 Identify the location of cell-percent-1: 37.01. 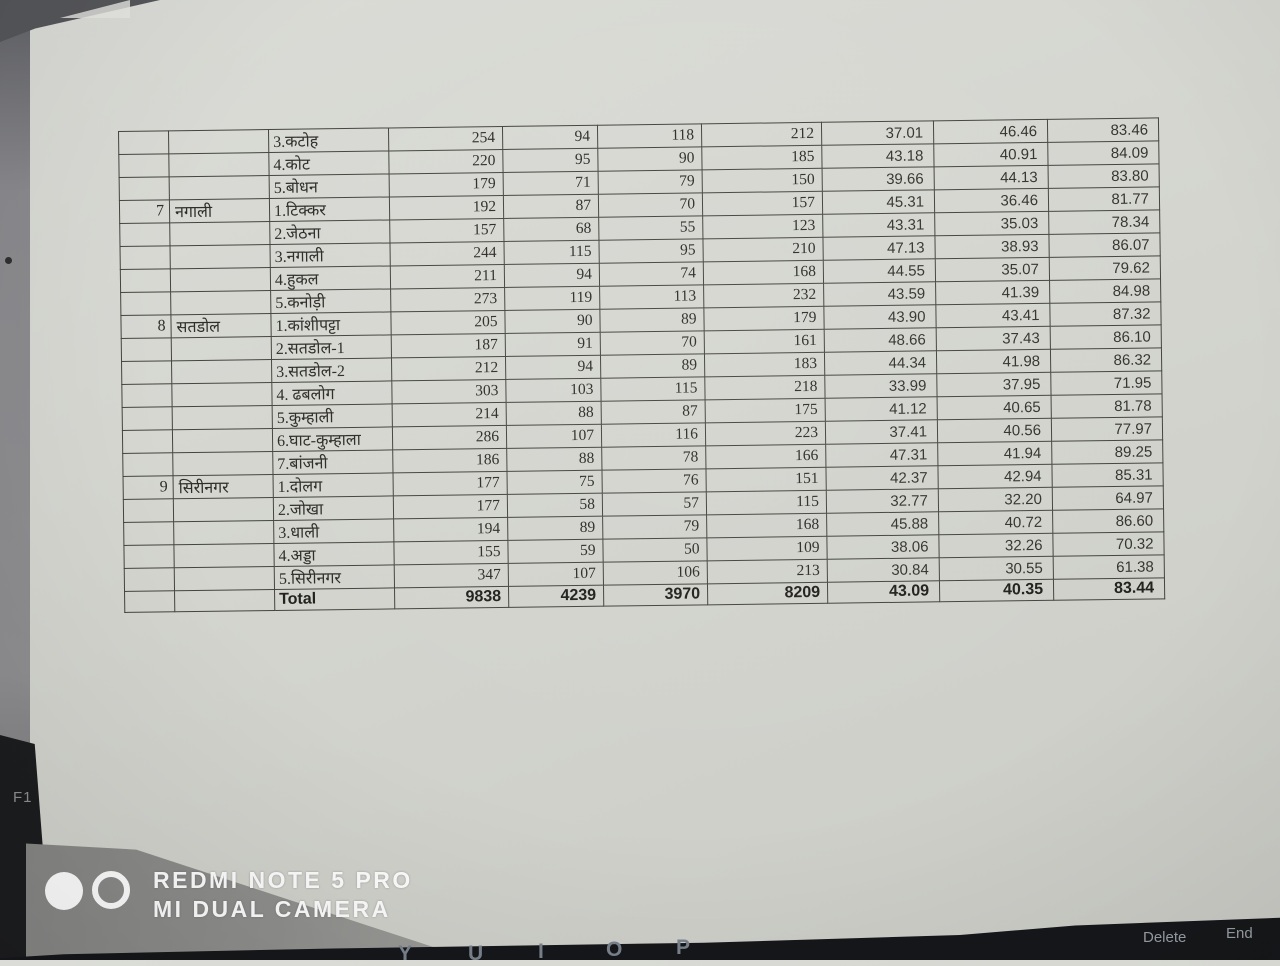
(877, 133).